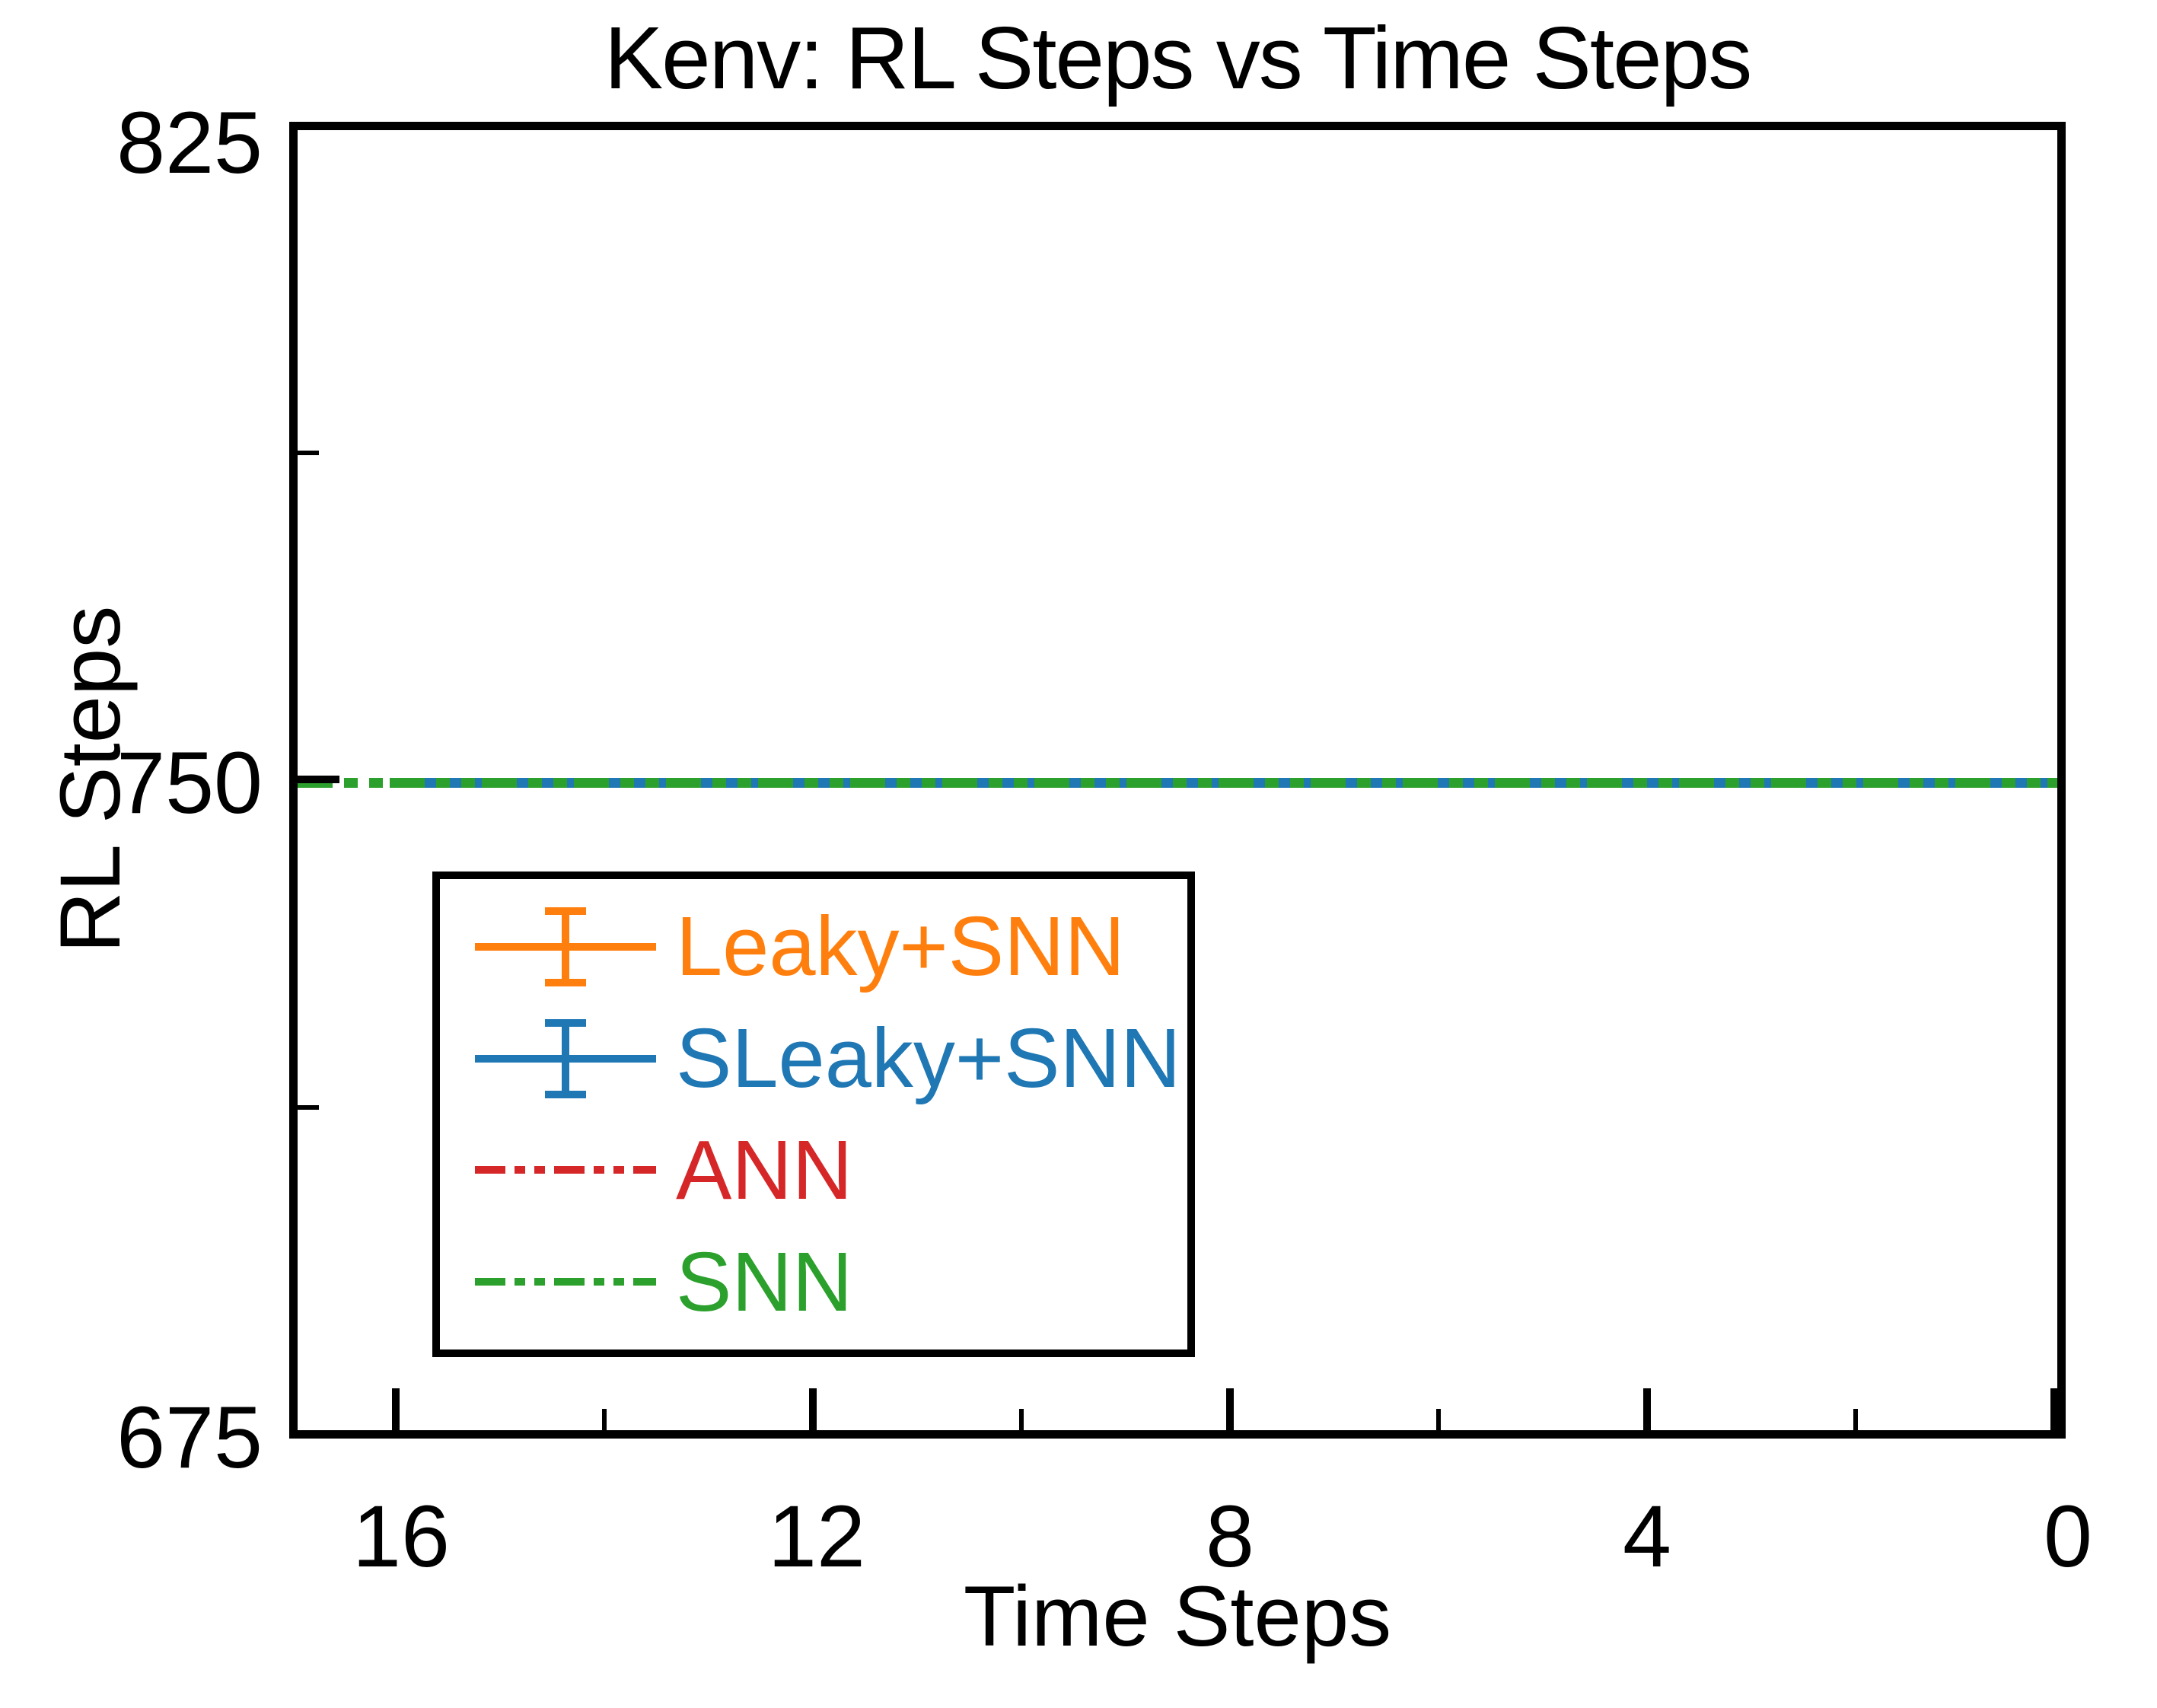 The width and height of the screenshot is (2157, 1708). I want to click on x-axis-label: Time Steps, so click(1177, 1616).